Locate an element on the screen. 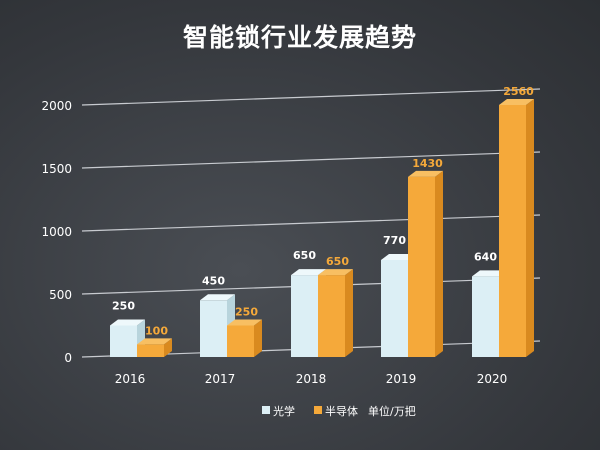  legend-label: 半导体 is located at coordinates (341, 411).